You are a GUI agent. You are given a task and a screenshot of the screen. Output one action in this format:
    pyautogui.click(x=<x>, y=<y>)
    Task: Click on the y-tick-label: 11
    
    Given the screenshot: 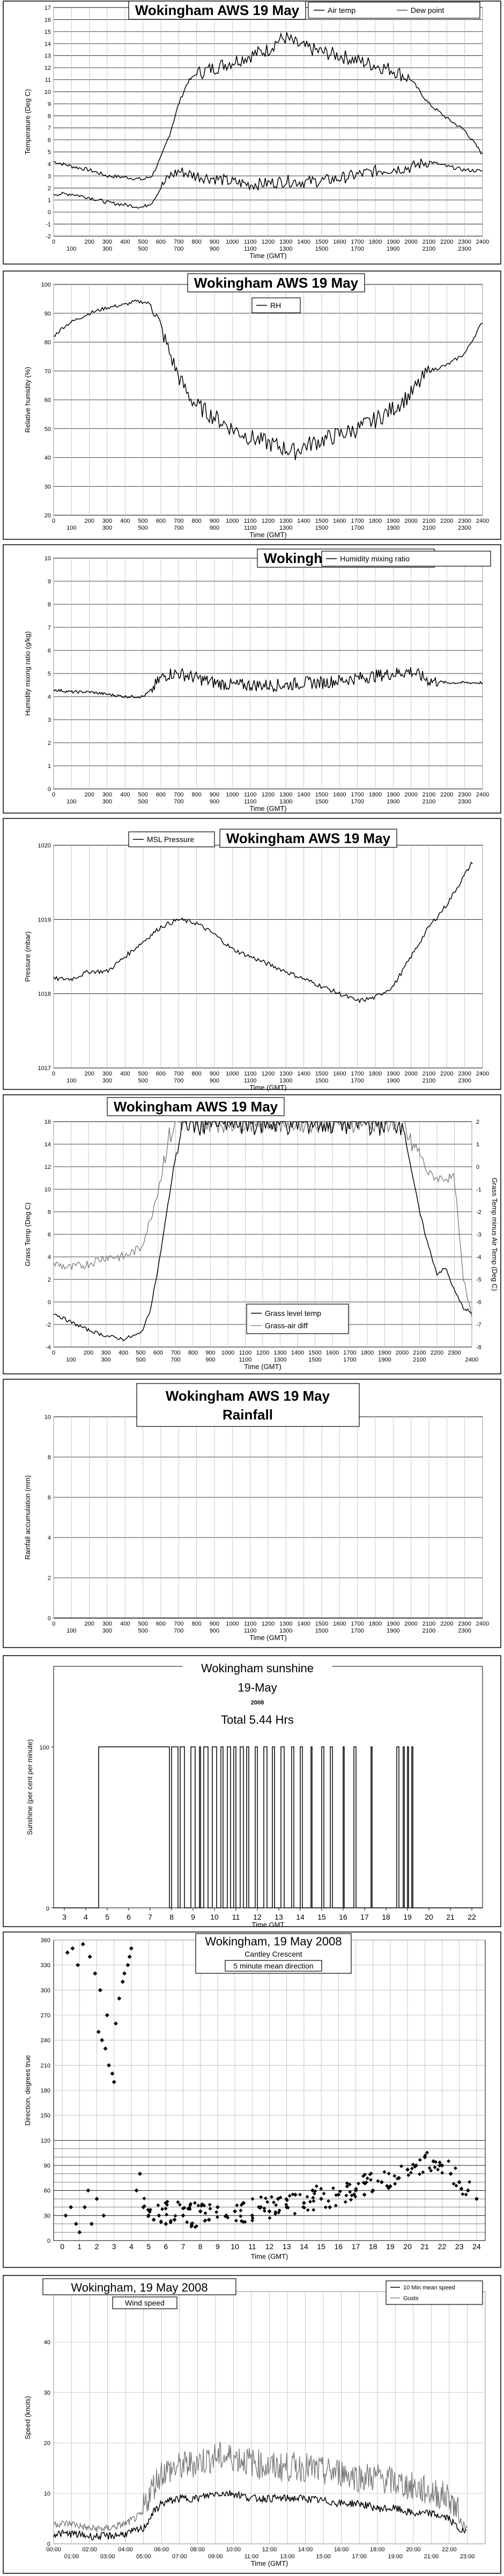 What is the action you would take?
    pyautogui.click(x=48, y=80)
    